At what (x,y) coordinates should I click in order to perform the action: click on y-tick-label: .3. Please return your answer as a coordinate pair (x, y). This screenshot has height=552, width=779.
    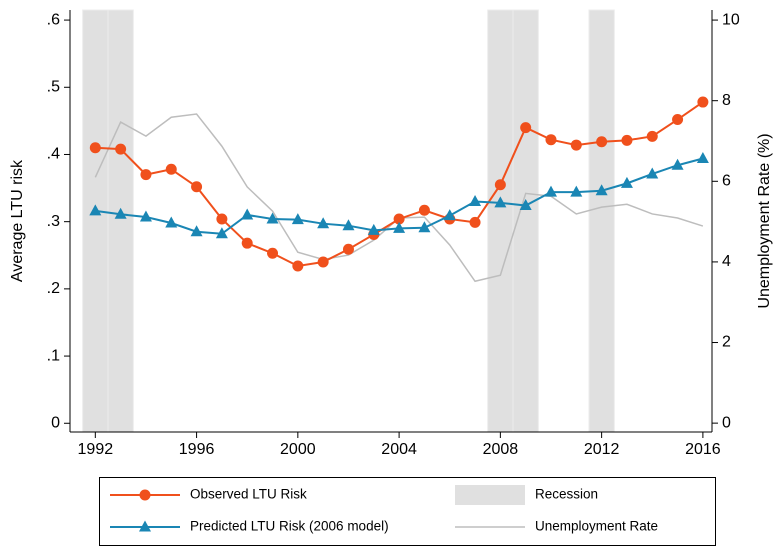
    Looking at the image, I should click on (53, 221).